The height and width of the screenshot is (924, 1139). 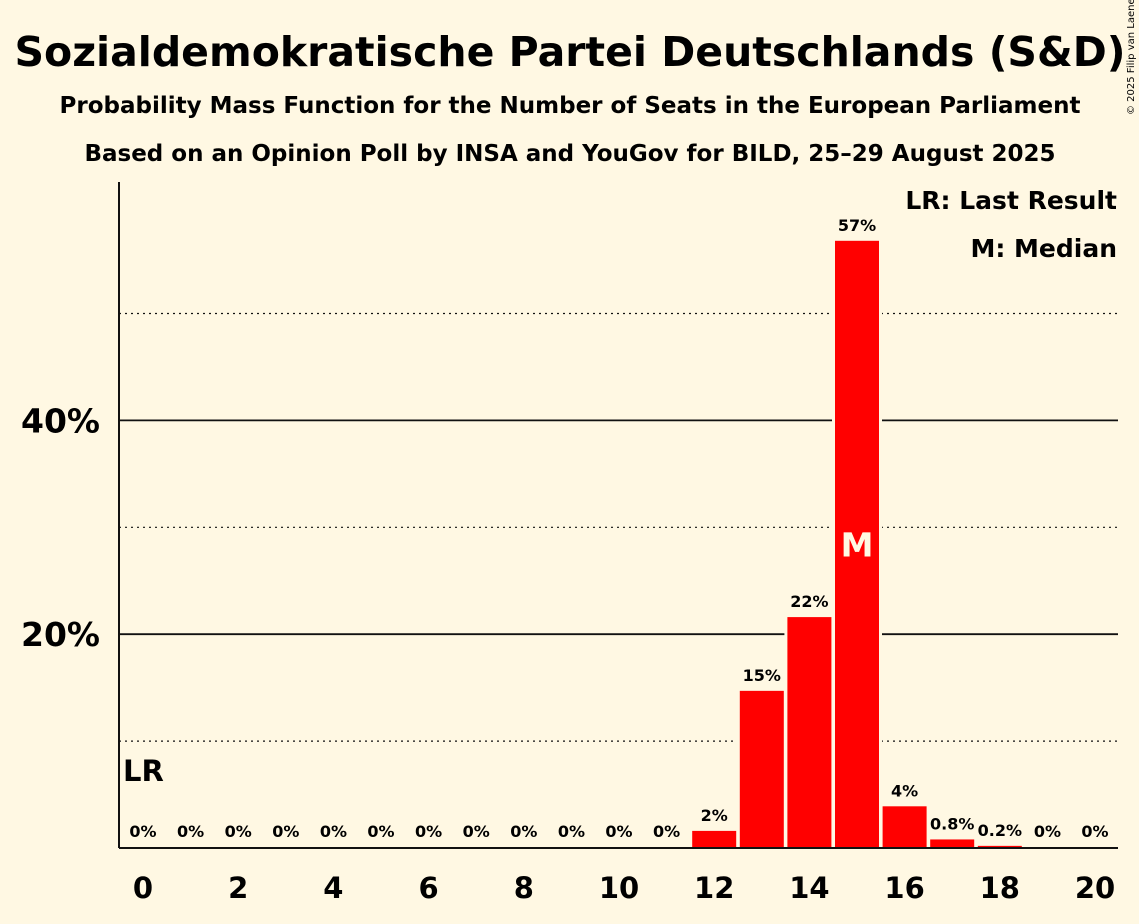 I want to click on x-tick-label-6: 6, so click(x=429, y=888).